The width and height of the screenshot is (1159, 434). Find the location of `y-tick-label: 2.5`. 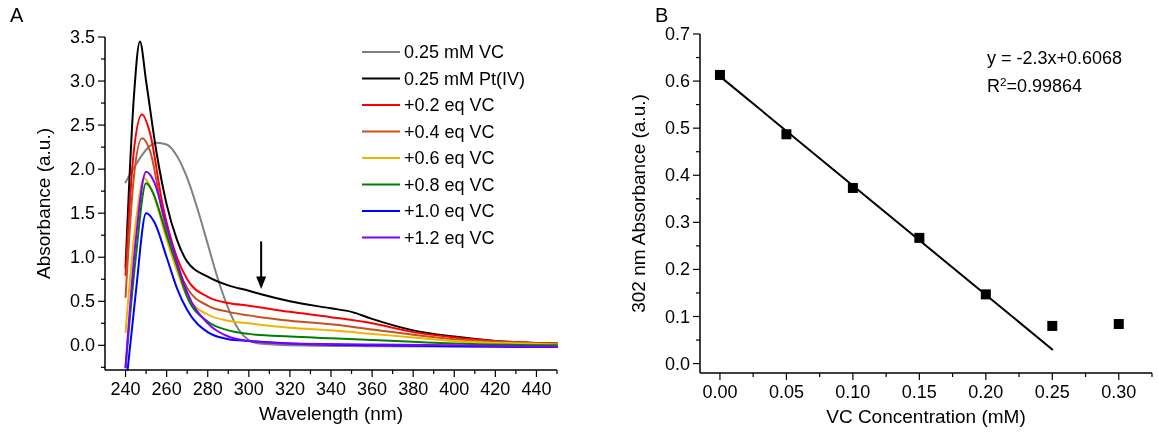

y-tick-label: 2.5 is located at coordinates (82, 125).